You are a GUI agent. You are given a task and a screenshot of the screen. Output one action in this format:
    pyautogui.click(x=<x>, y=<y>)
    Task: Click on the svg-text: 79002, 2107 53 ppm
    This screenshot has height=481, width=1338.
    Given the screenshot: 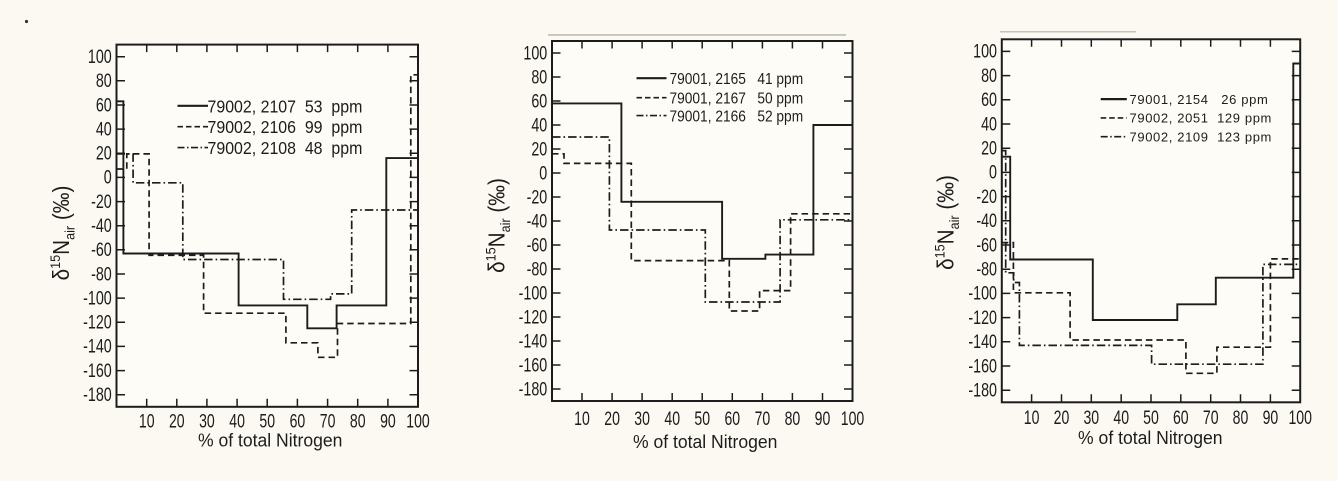 What is the action you would take?
    pyautogui.click(x=285, y=107)
    